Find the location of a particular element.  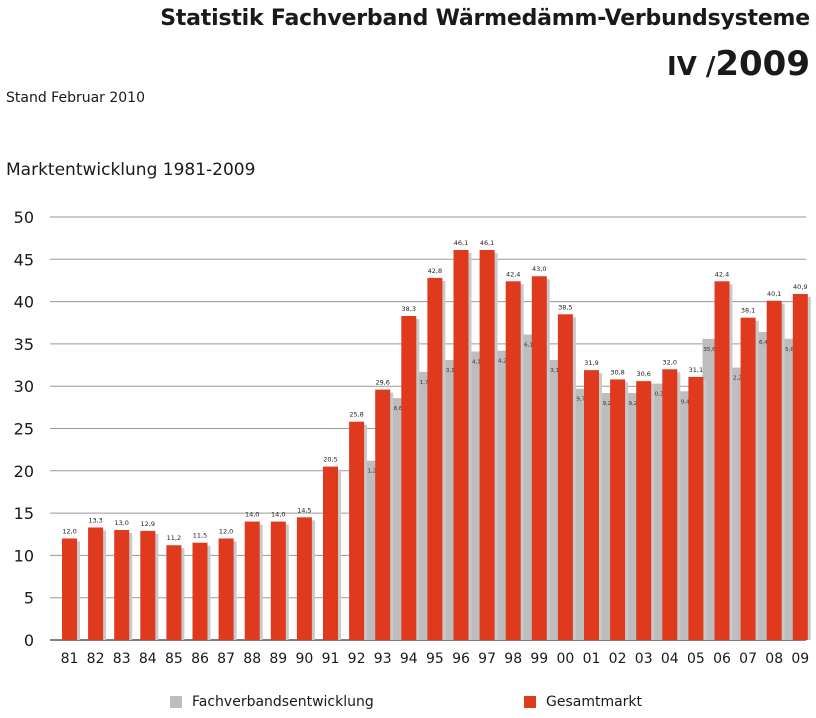

y-tick-label: 50 is located at coordinates (24, 217).